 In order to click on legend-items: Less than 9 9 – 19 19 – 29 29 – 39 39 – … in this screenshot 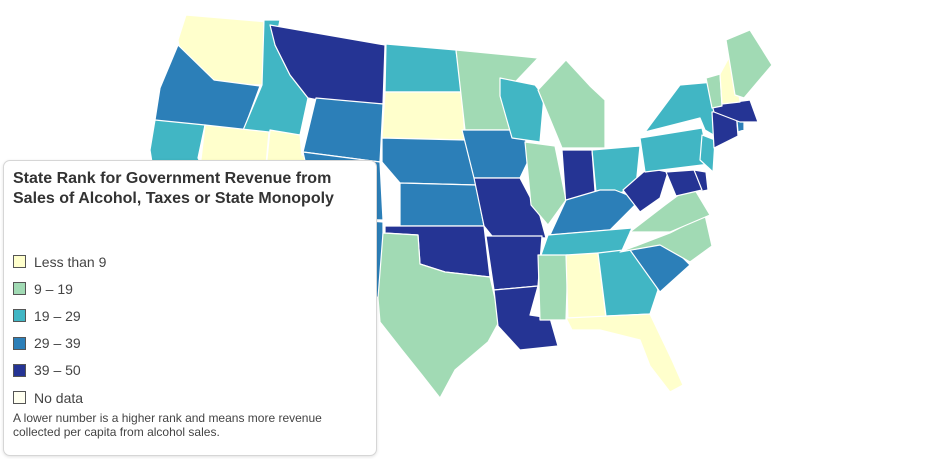, I will do `click(59, 329)`.